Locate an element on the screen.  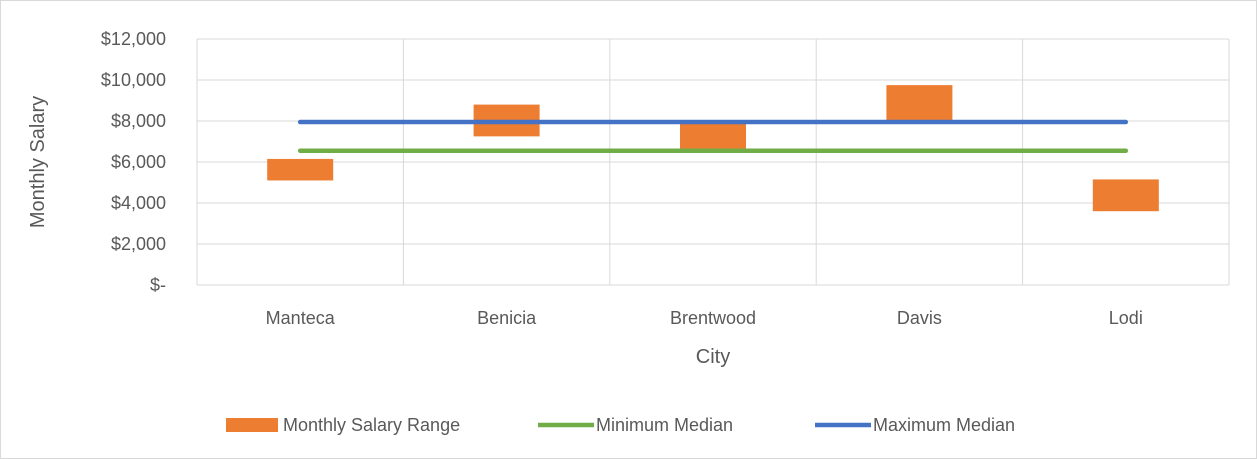
x-axis-tick-labels: Manteca Benicia Brentwood Davis Lodi is located at coordinates (704, 318).